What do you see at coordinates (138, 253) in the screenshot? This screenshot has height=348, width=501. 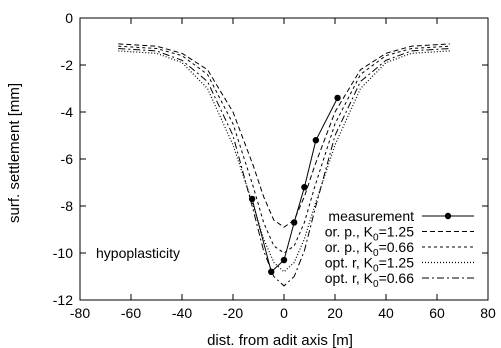 I see `hypoplasticity-annotation: hypoplasticity` at bounding box center [138, 253].